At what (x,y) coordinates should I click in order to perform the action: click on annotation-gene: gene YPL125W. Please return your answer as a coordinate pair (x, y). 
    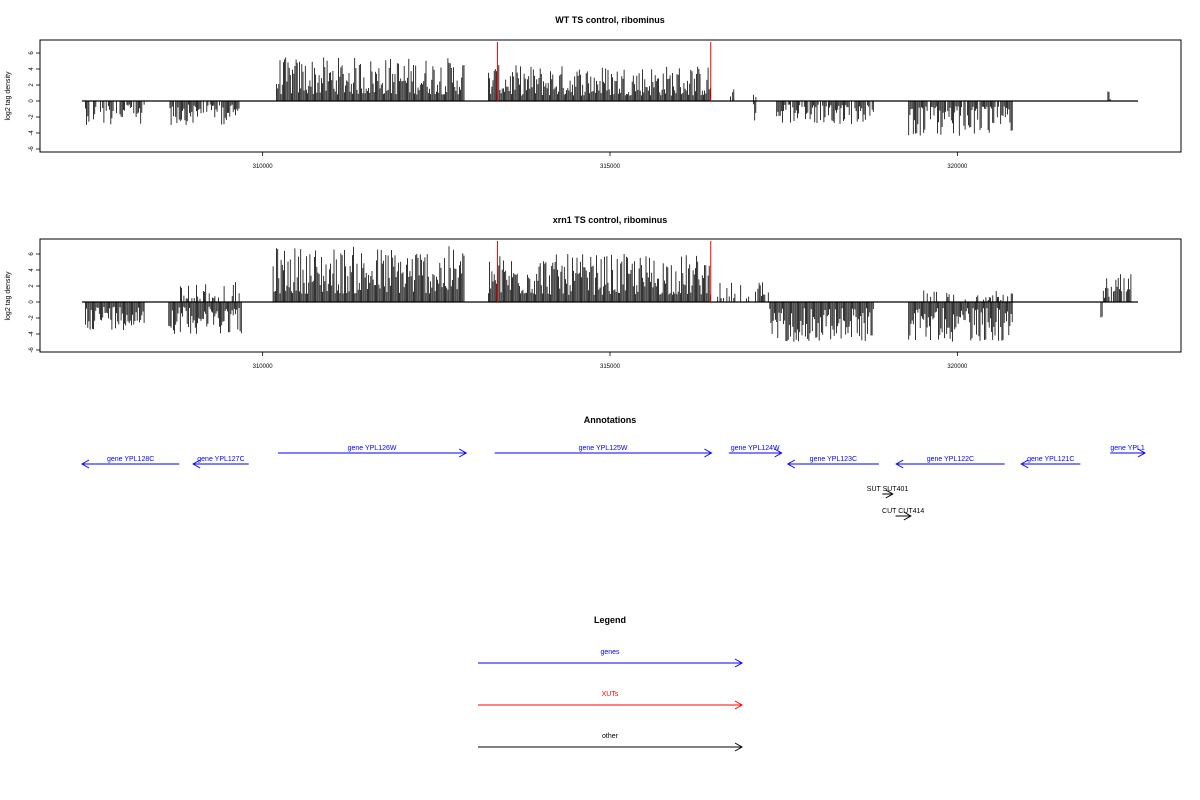
    Looking at the image, I should click on (603, 451).